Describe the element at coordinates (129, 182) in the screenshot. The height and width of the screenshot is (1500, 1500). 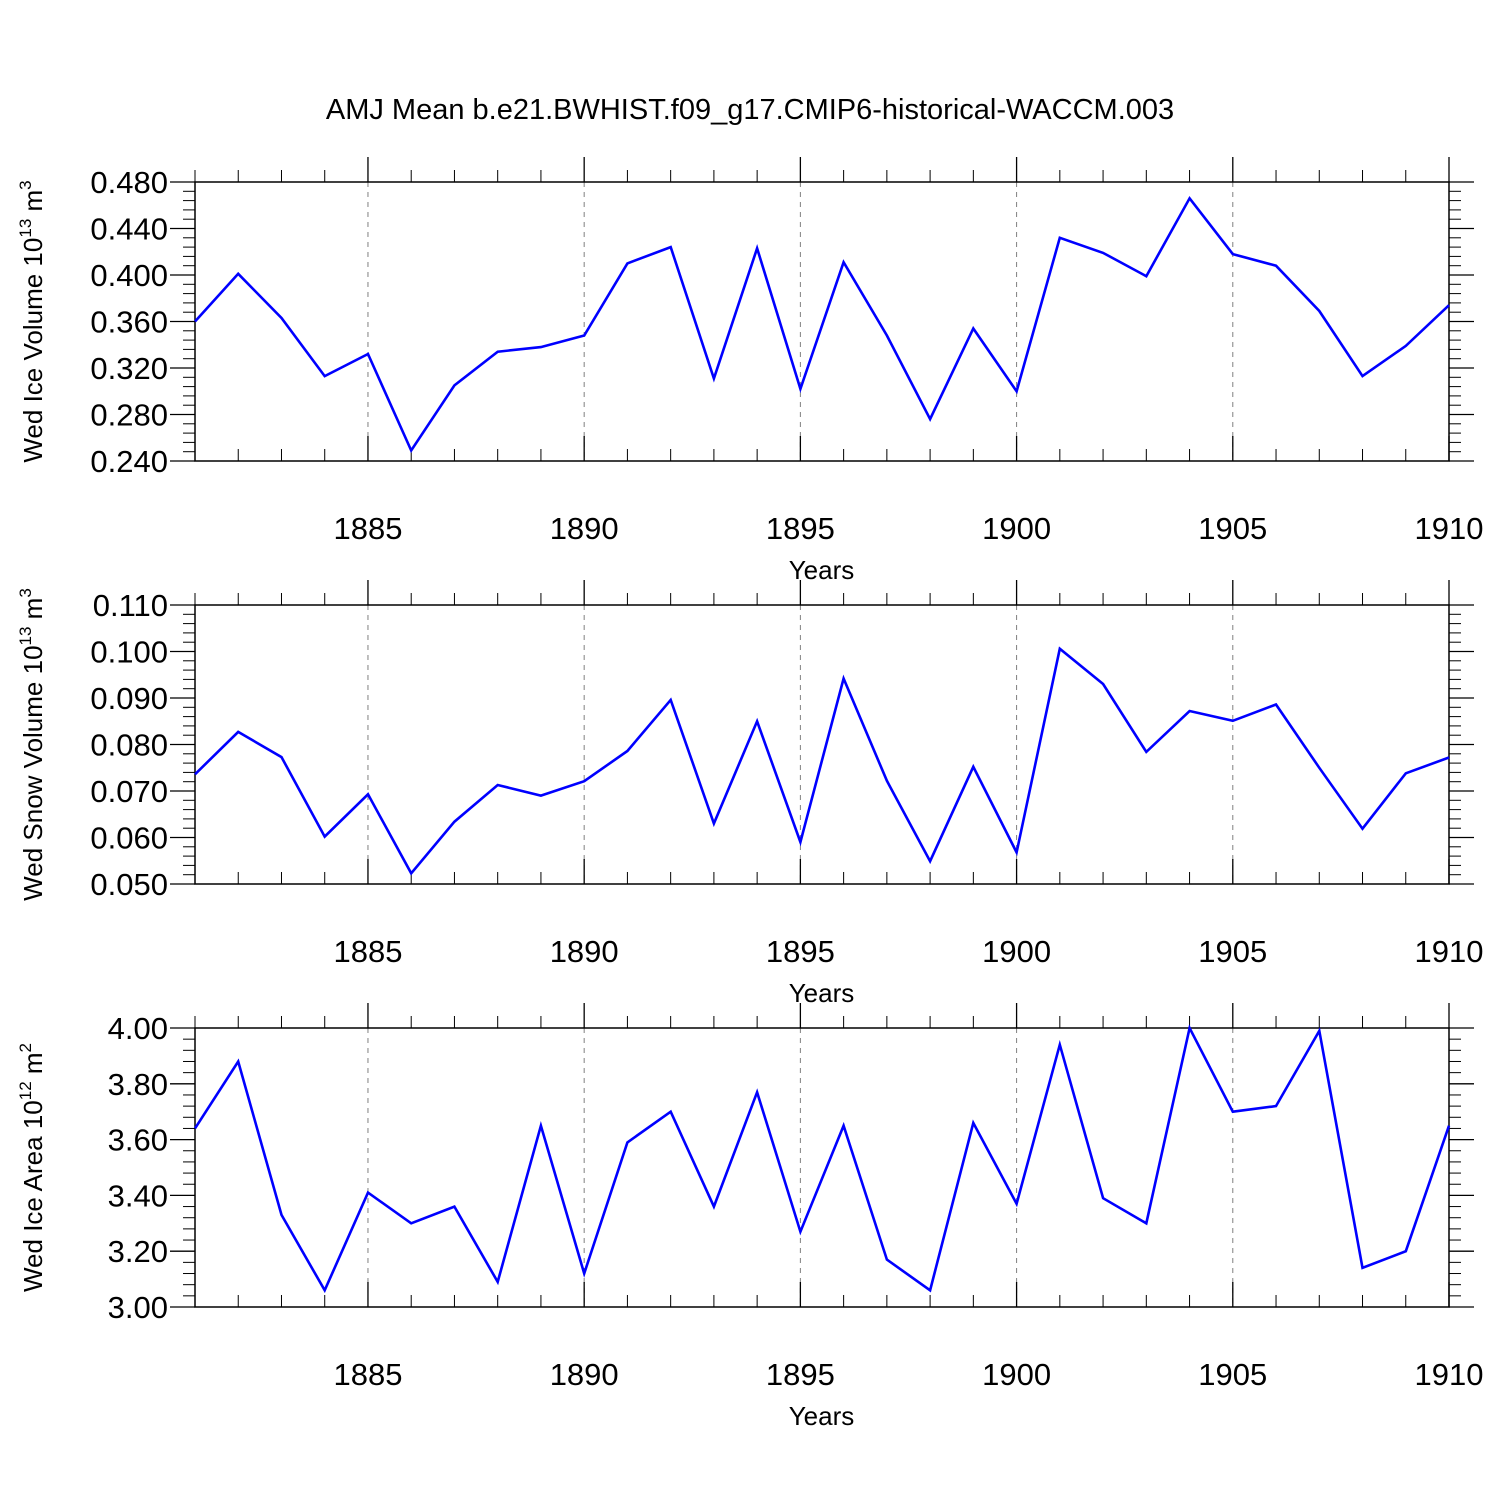
I see `y-tick-label: 0.480` at that location.